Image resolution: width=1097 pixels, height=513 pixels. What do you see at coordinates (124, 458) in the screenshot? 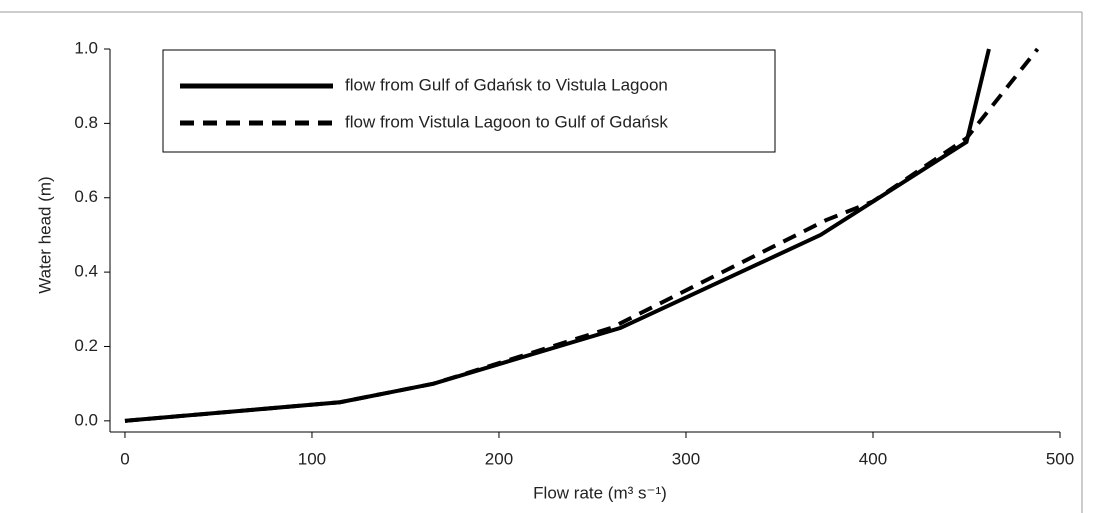
I see `x-tick-label: 0` at bounding box center [124, 458].